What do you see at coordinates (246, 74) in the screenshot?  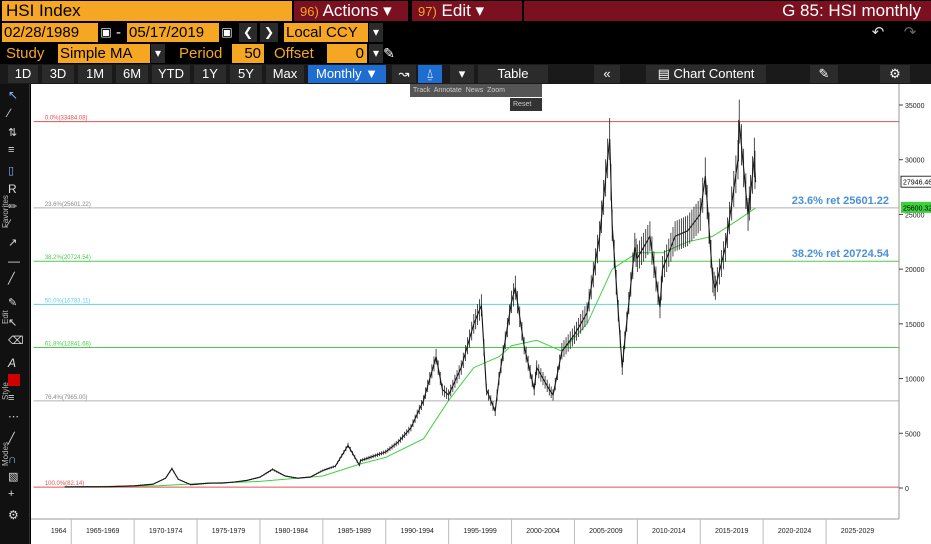 I see `period-5y-button: 5Y` at bounding box center [246, 74].